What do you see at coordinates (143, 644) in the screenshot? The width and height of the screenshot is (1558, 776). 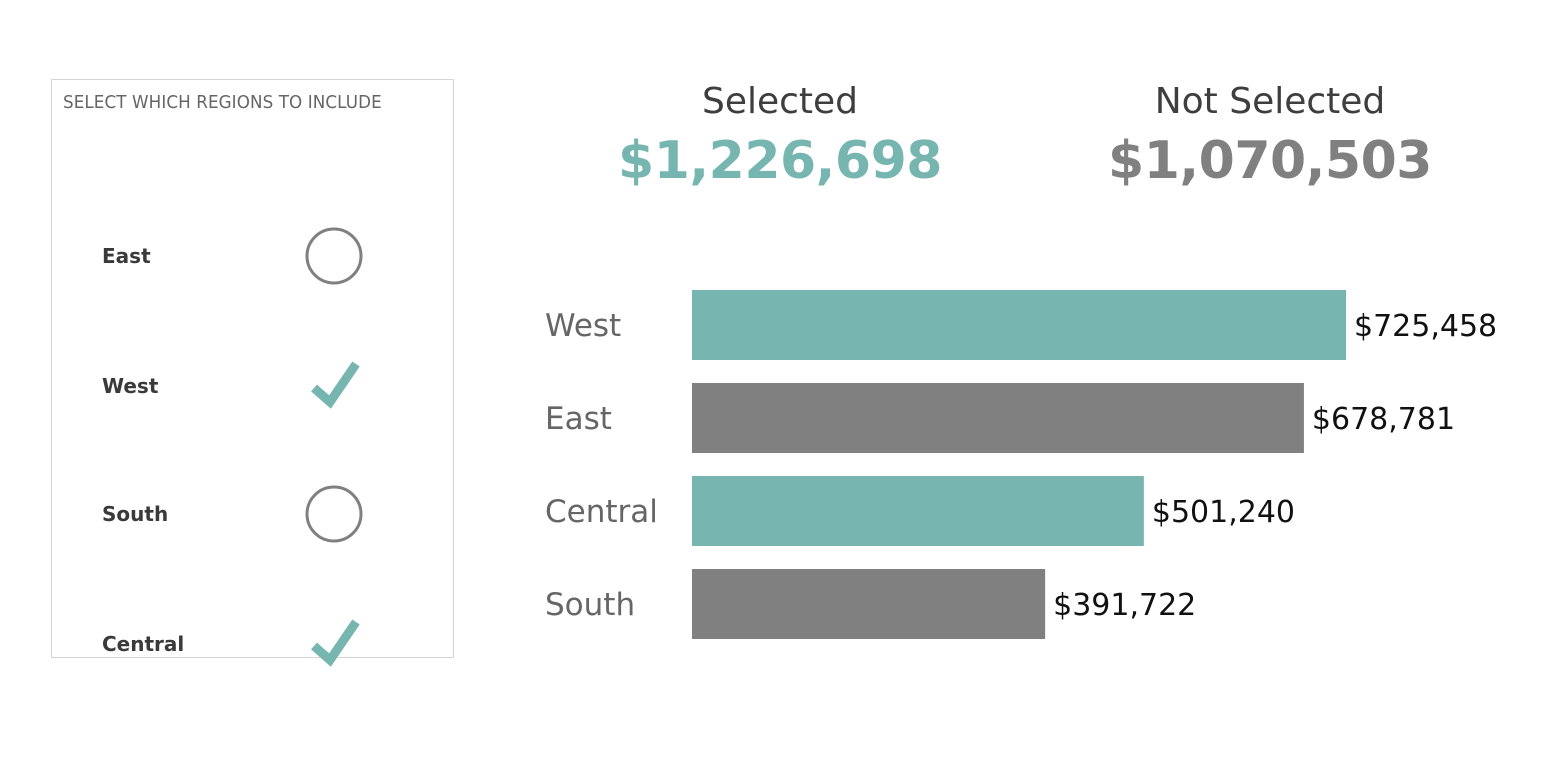 I see `filter-item-label: Central` at bounding box center [143, 644].